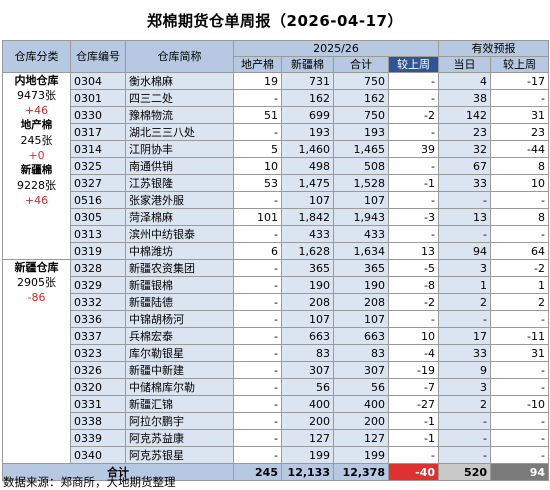 This screenshot has width=550, height=490. Describe the element at coordinates (98, 370) in the screenshot. I see `warehouse-code: 0326` at that location.